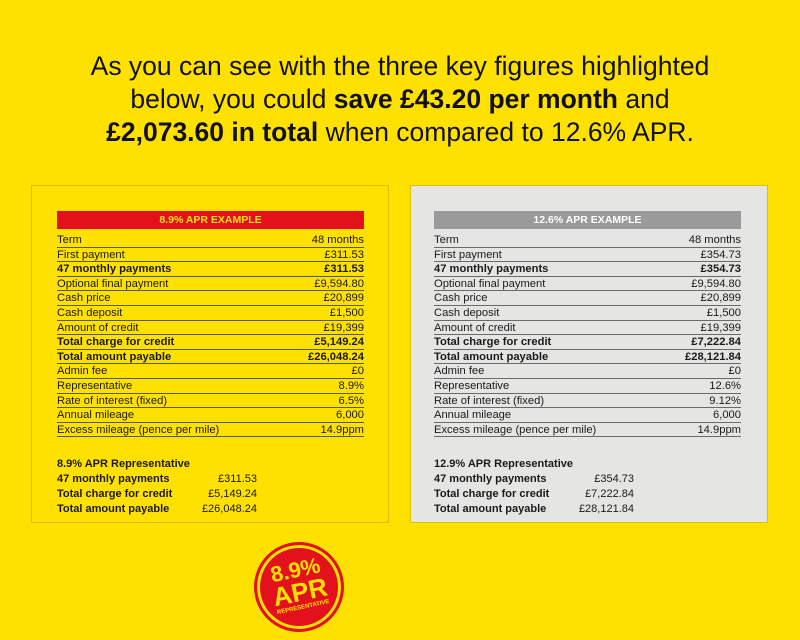 Image resolution: width=800 pixels, height=640 pixels. I want to click on summary-row: 47 monthly payments £354.73, so click(535, 479).